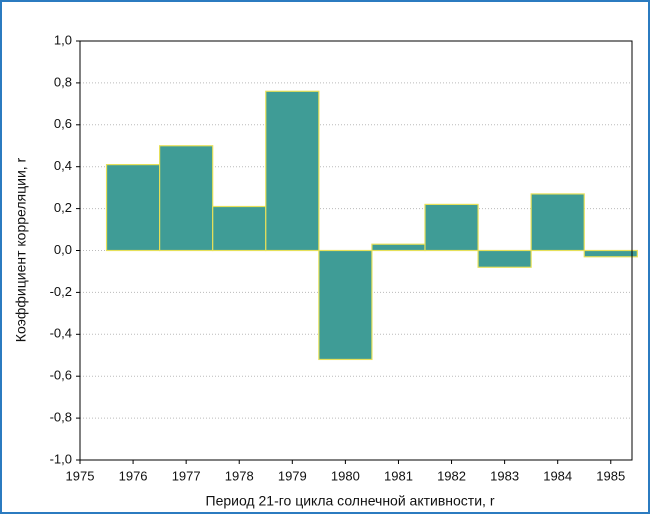 This screenshot has height=514, width=650. Describe the element at coordinates (21, 249) in the screenshot. I see `y-axis-label: Коэффициент корреляции, r` at that location.